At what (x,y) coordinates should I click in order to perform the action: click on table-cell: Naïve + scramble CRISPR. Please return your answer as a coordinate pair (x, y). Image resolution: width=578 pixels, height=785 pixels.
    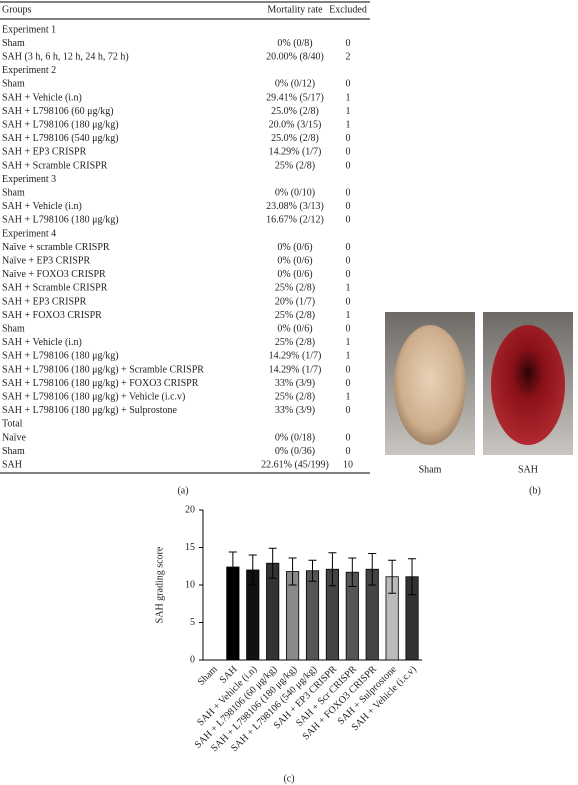
    Looking at the image, I should click on (56, 247).